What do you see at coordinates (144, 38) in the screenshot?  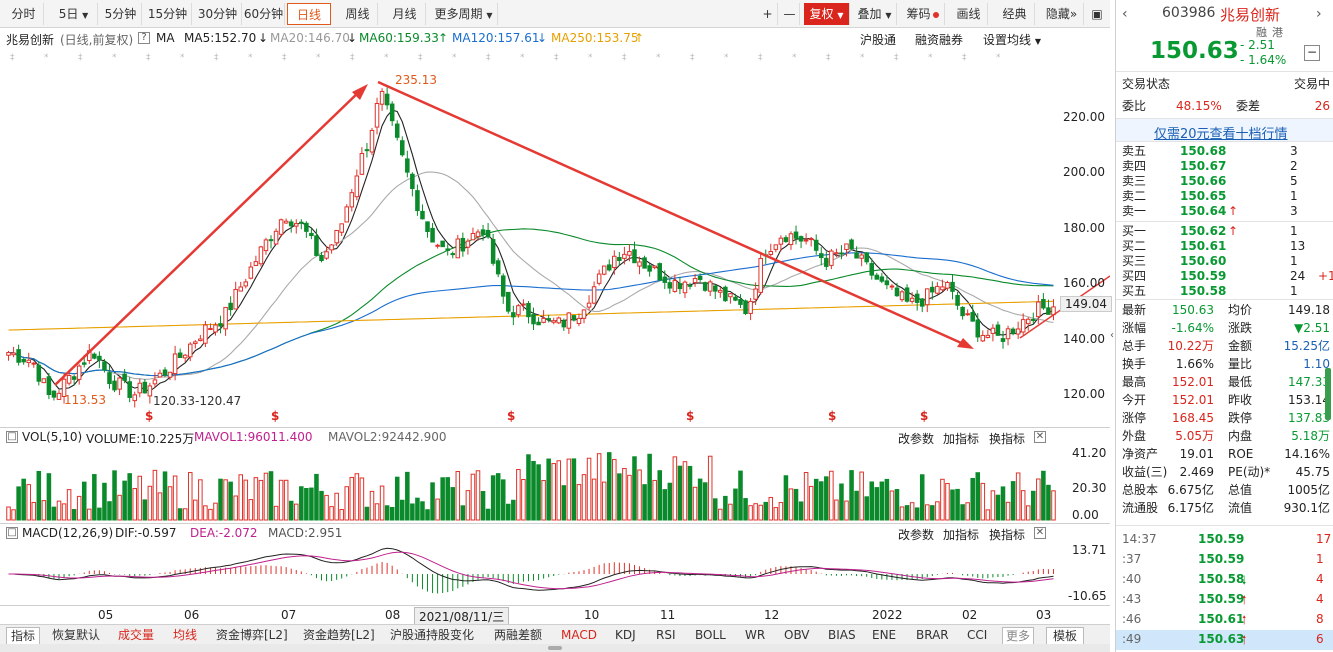 I see `help-icon: ?` at bounding box center [144, 38].